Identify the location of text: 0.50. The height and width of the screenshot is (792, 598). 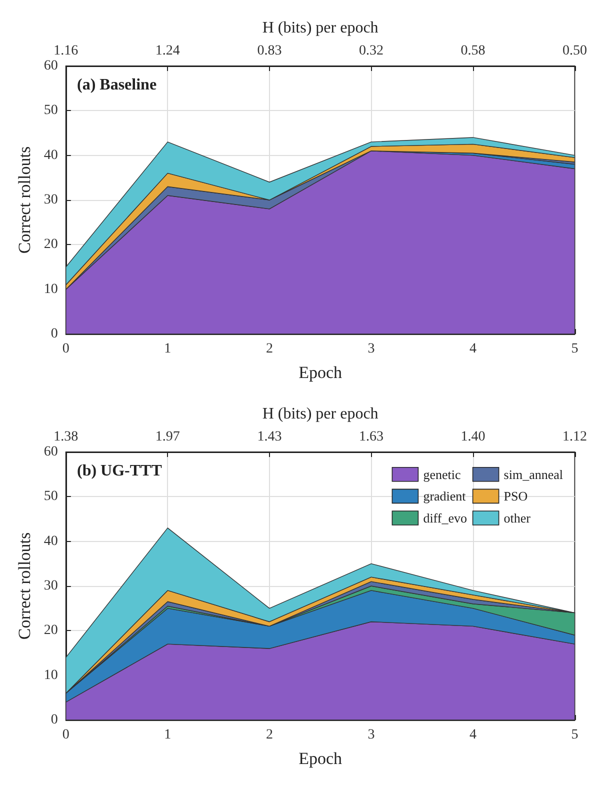
(574, 51).